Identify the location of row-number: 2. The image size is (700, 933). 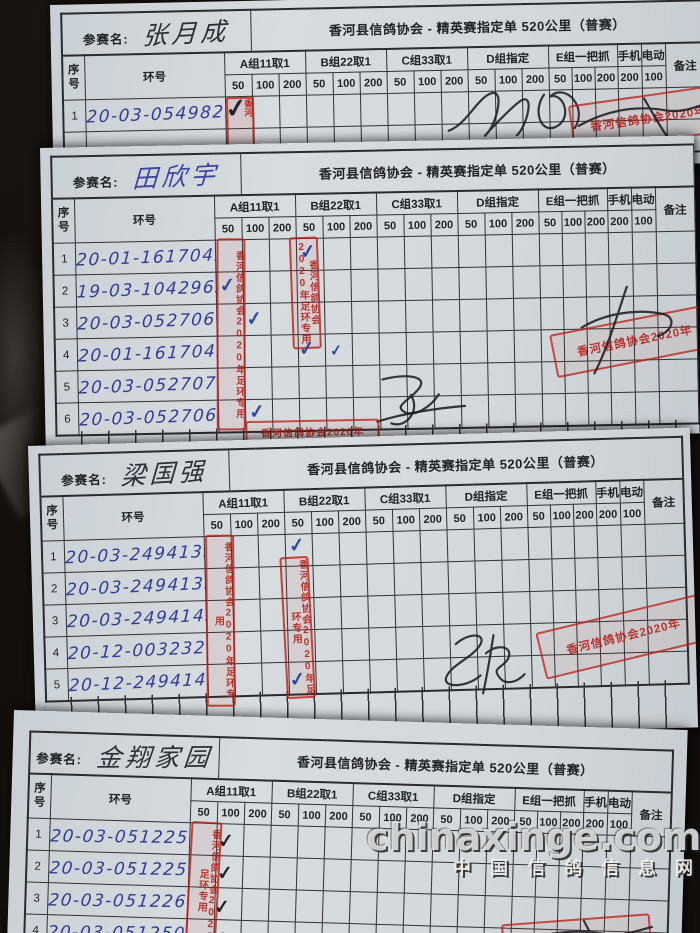
(37, 866).